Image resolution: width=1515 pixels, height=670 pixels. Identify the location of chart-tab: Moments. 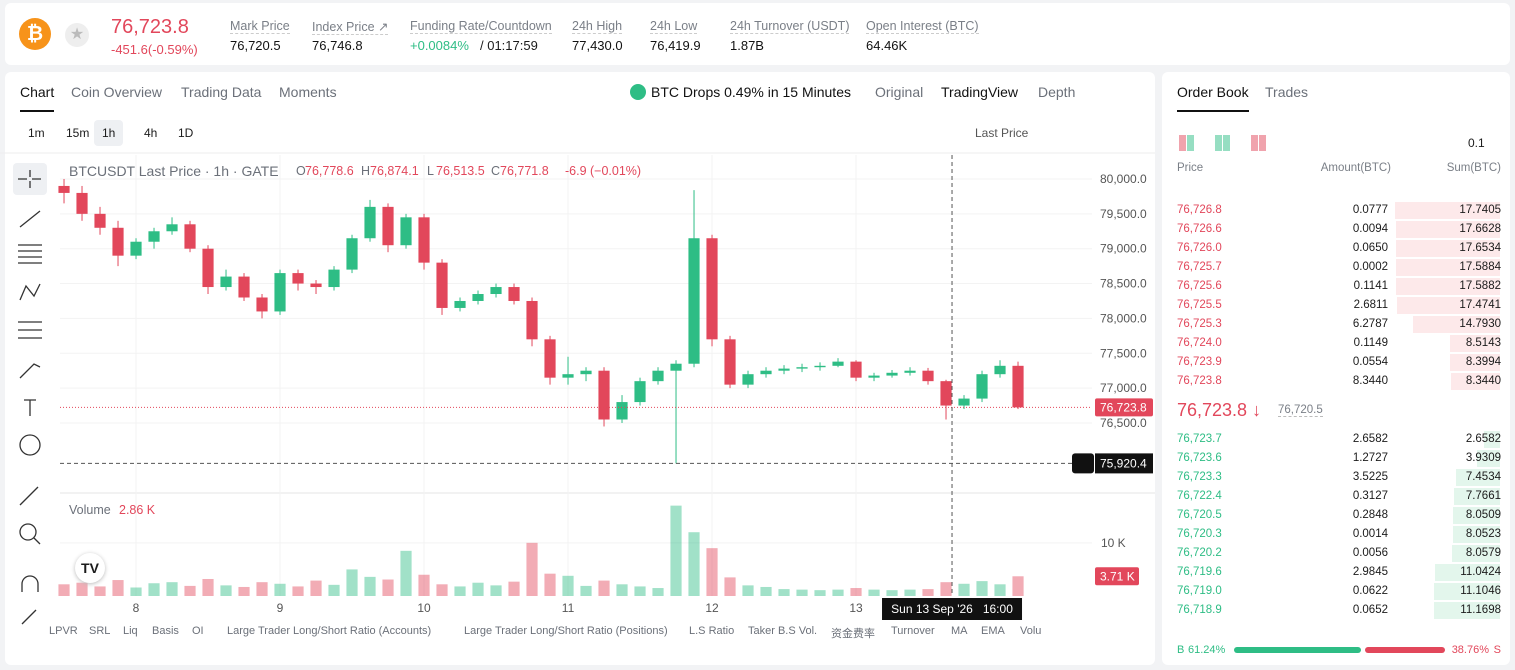
(308, 92).